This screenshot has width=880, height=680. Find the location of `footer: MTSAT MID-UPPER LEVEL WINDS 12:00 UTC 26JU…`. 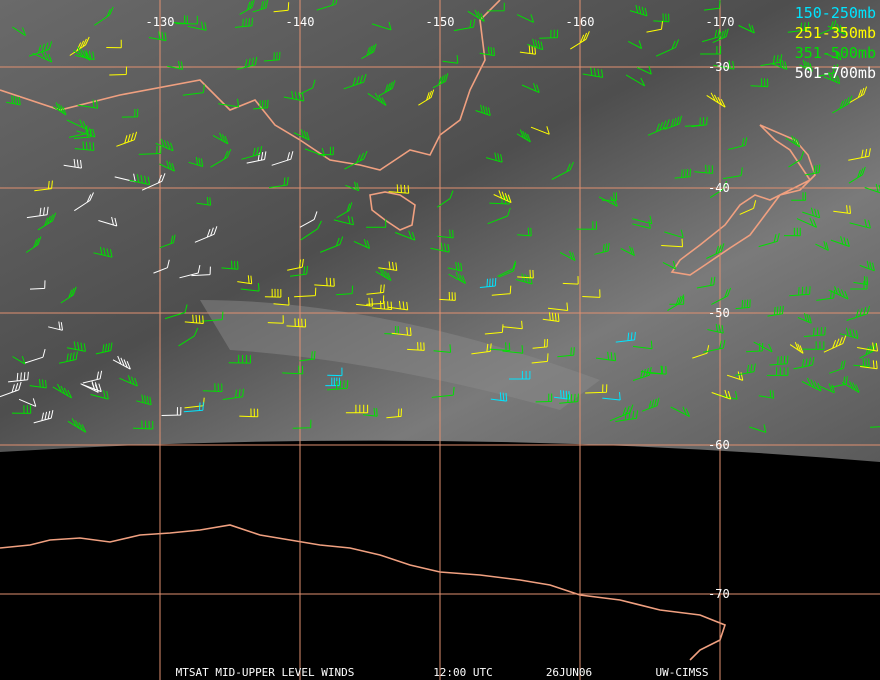

footer: MTSAT MID-UPPER LEVEL WINDS 12:00 UTC 26JU… is located at coordinates (442, 672).